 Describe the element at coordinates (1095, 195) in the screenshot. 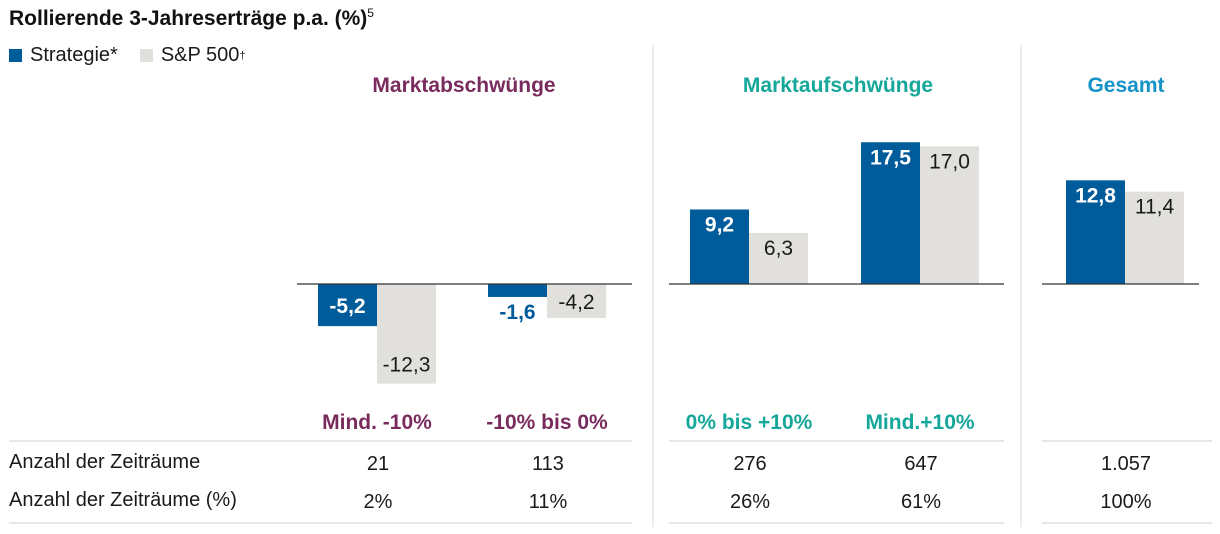

I see `data-label: 12,8` at that location.